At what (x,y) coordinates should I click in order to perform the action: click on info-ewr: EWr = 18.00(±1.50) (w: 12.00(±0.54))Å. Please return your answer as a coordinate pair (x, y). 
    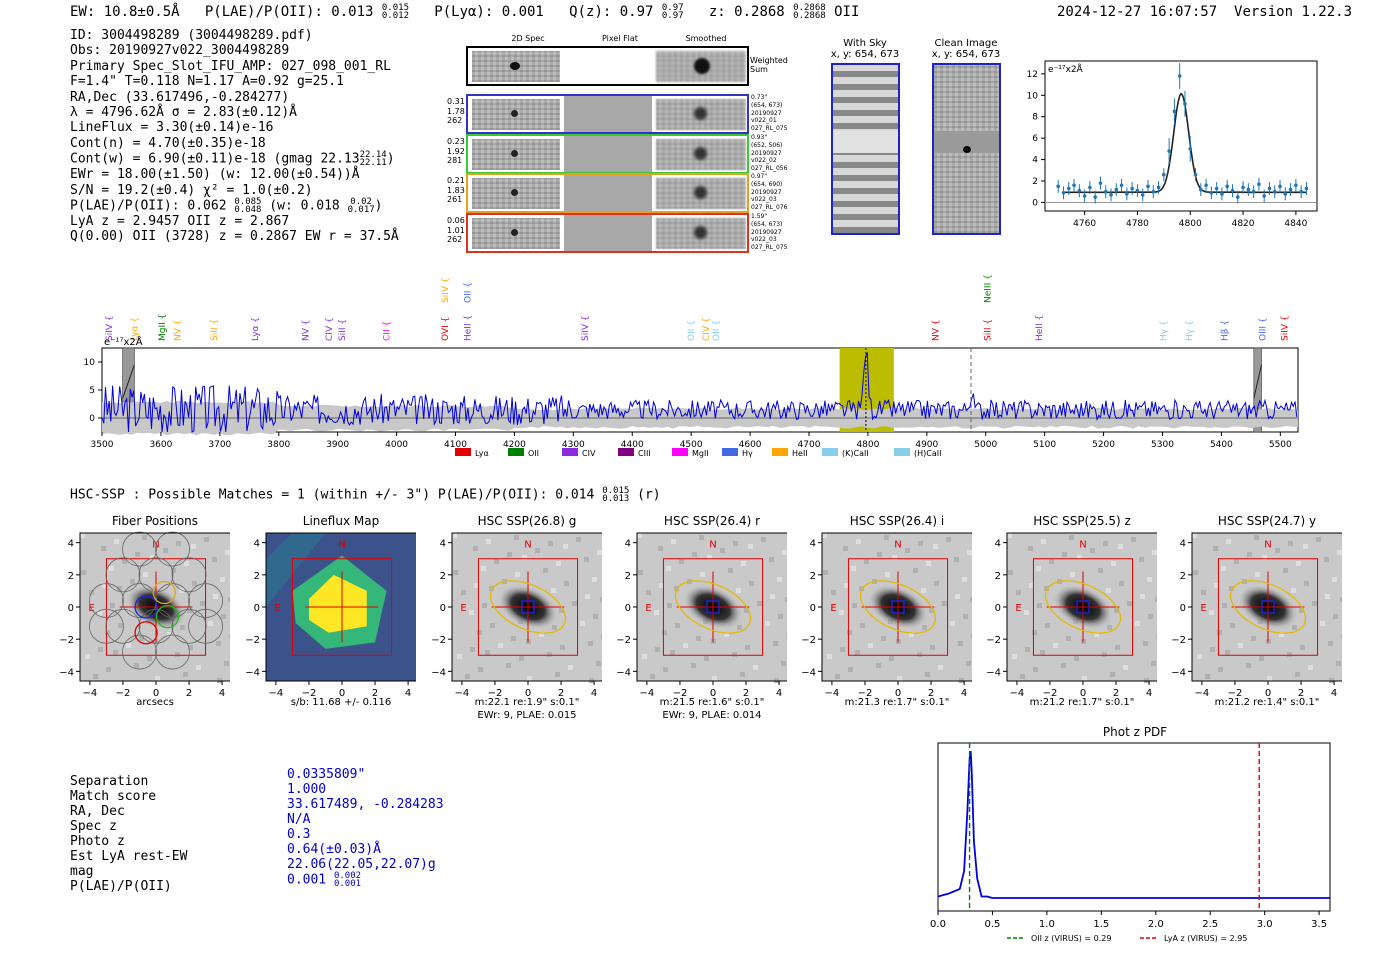
    Looking at the image, I should click on (215, 175).